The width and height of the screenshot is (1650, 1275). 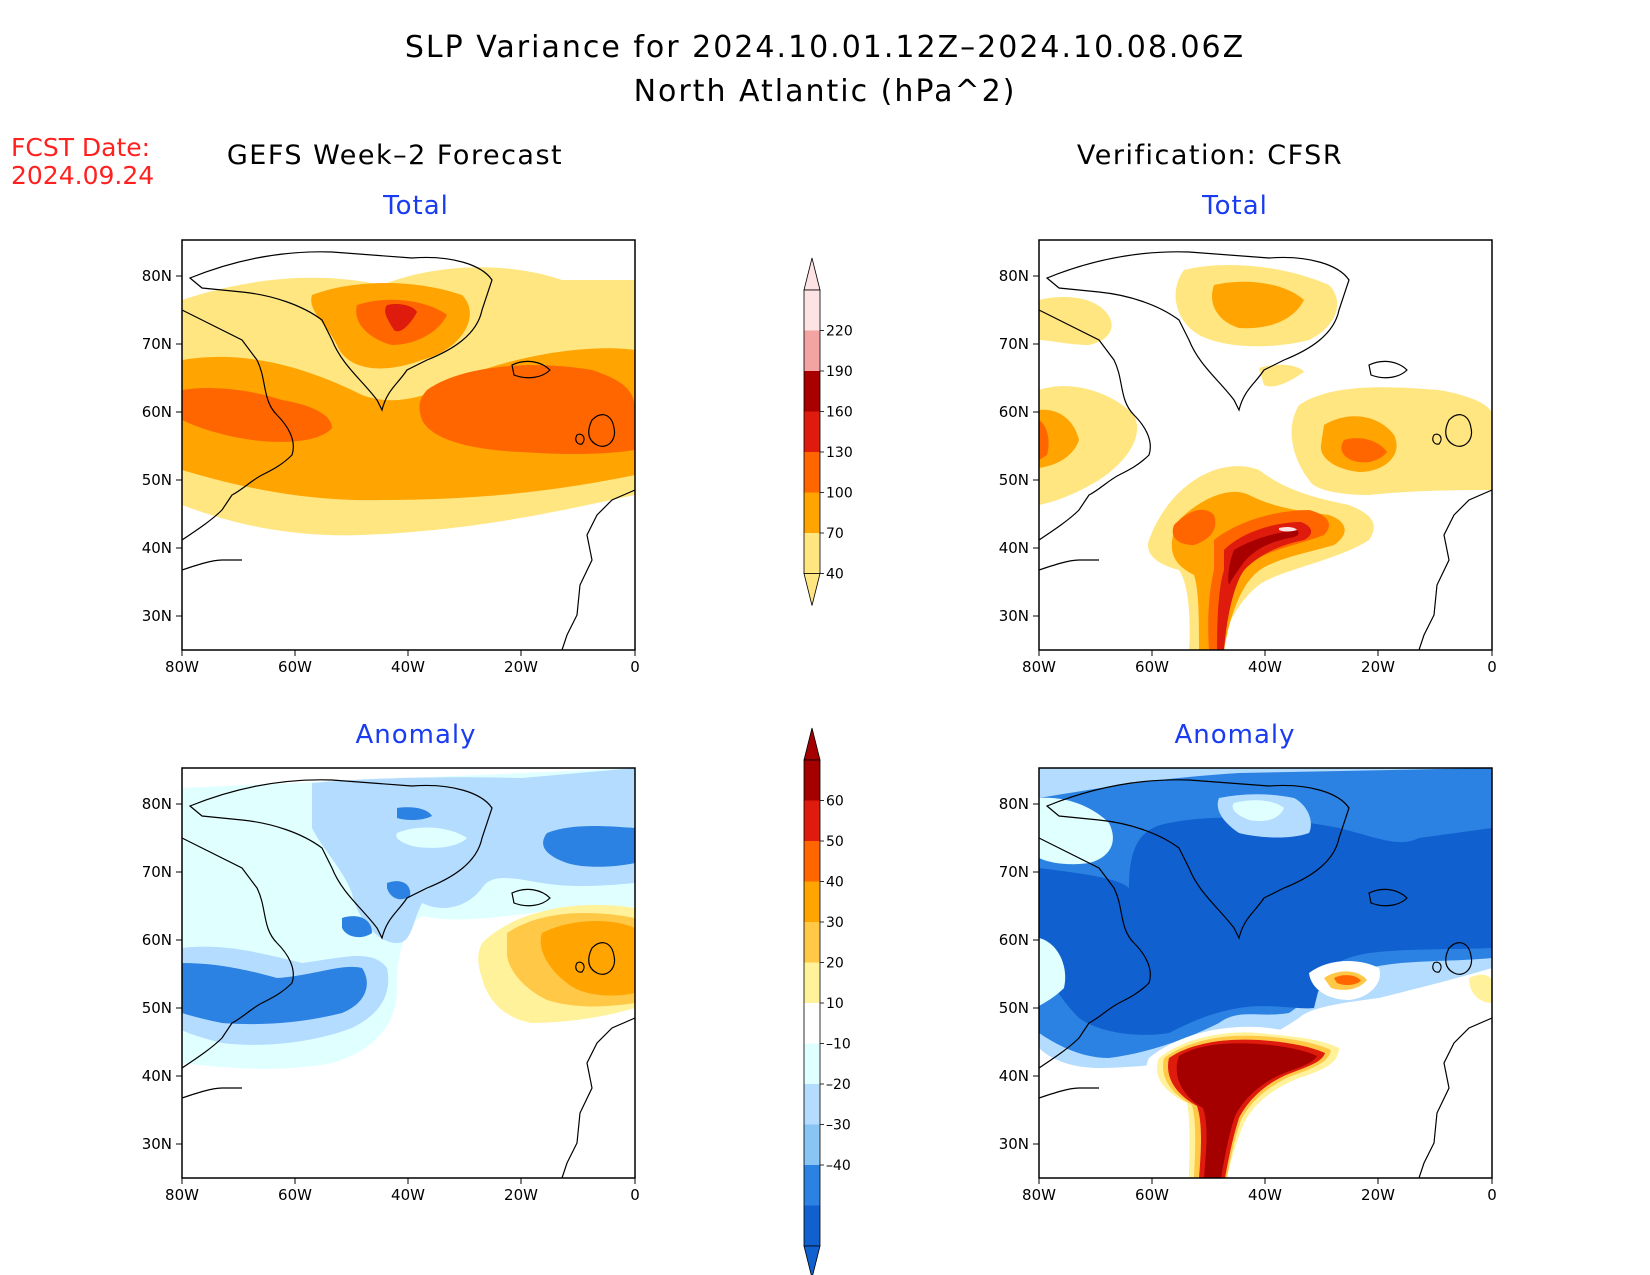 I want to click on column-title-forecast: GEFS Week–2 Forecast, so click(x=395, y=155).